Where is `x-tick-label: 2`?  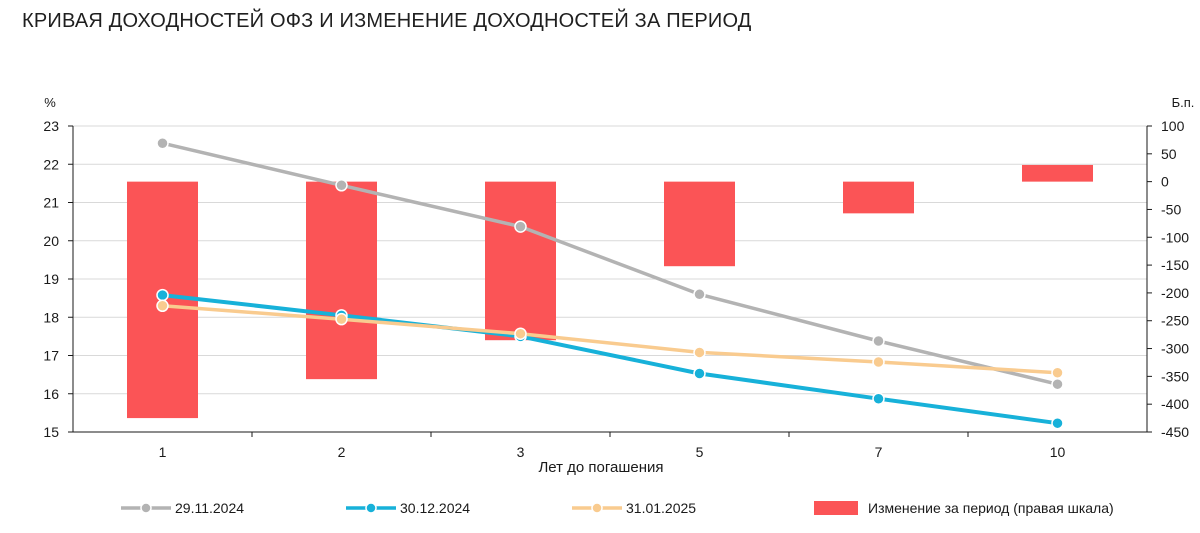 x-tick-label: 2 is located at coordinates (342, 452).